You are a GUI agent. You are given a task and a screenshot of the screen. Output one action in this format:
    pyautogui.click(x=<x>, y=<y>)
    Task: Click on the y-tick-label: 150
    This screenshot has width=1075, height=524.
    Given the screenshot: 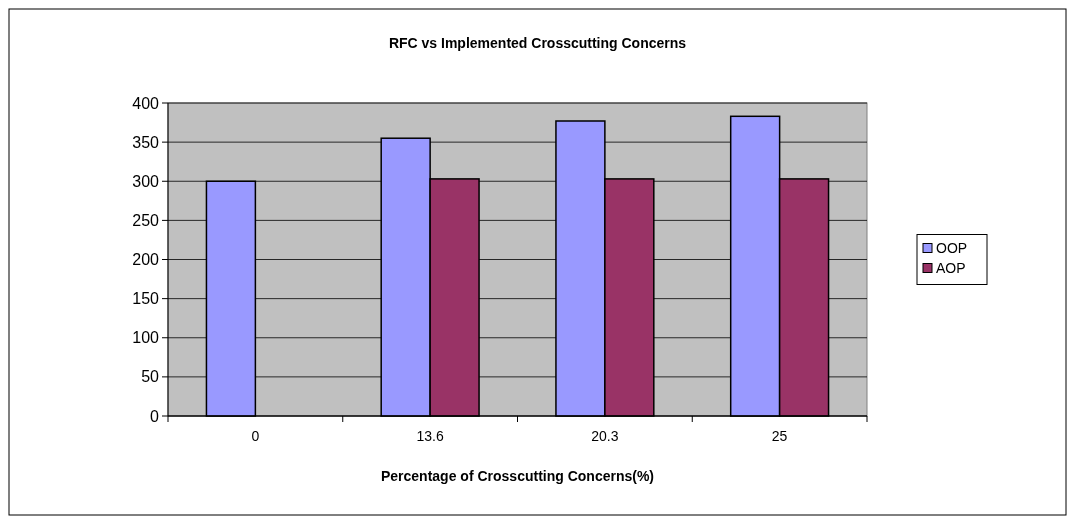 What is the action you would take?
    pyautogui.click(x=146, y=299)
    